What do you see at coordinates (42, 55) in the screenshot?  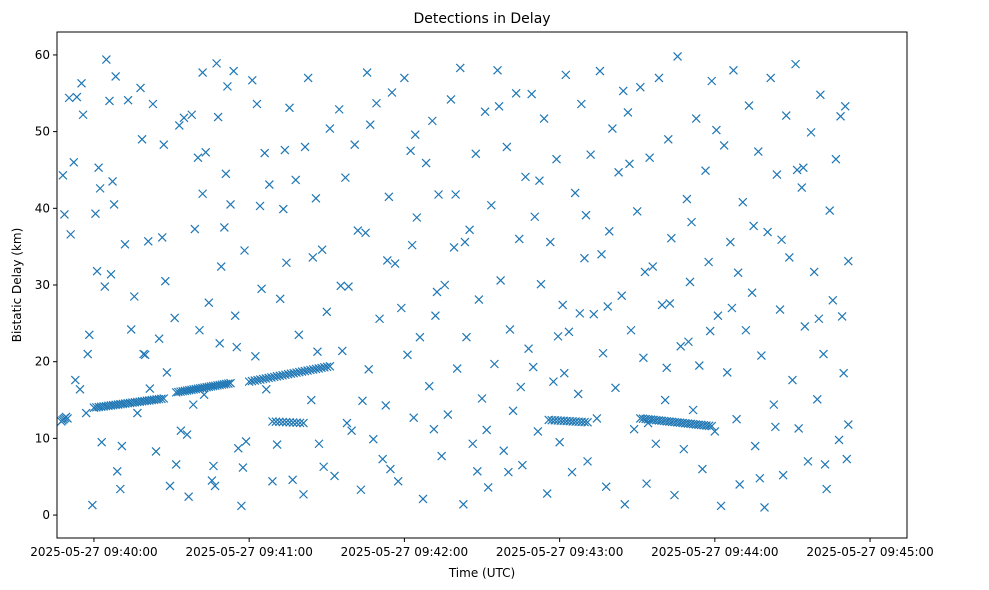 I see `y-tick-label: 60` at bounding box center [42, 55].